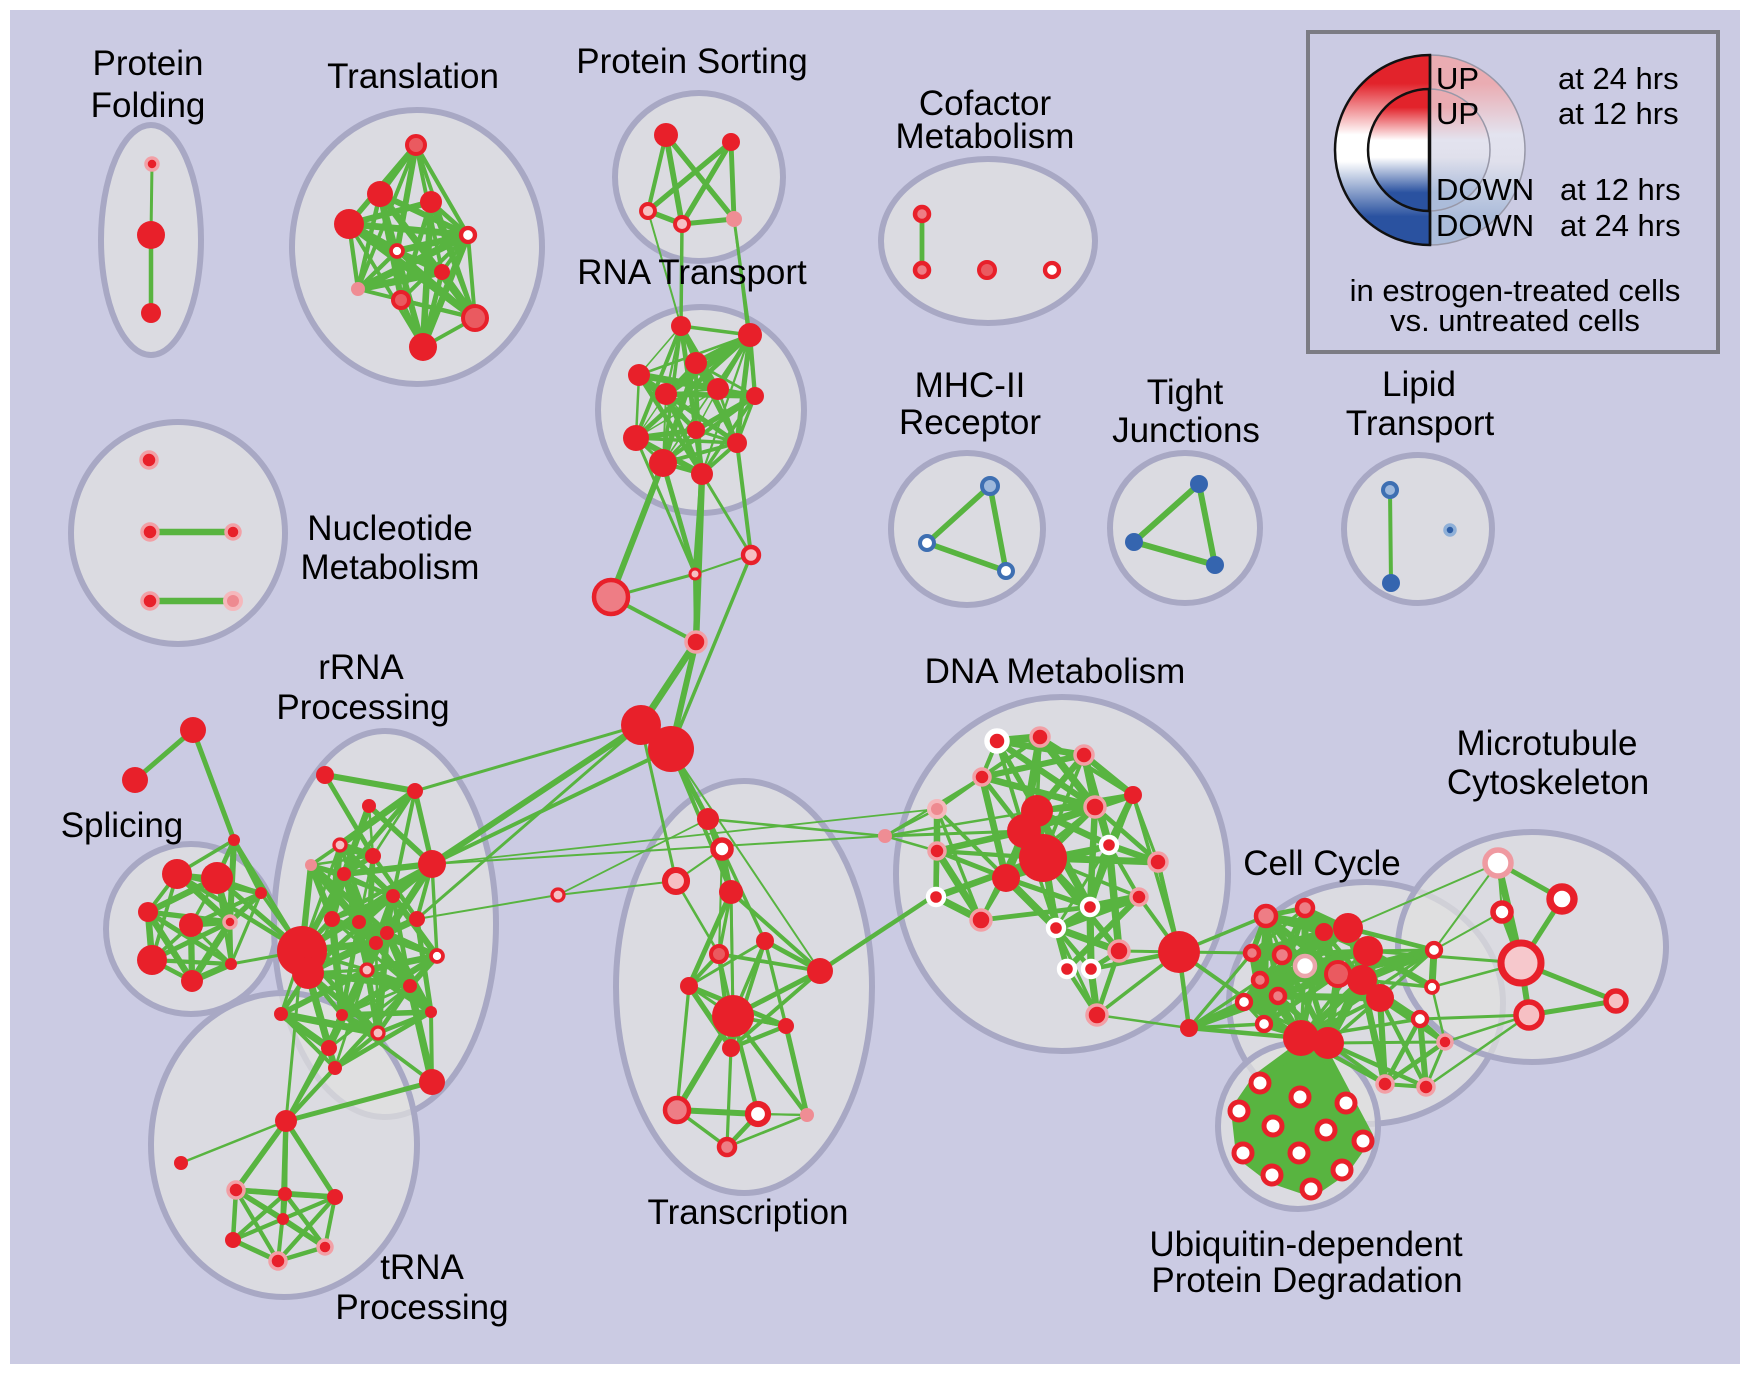 Image resolution: width=1750 pixels, height=1376 pixels. I want to click on svg-text: Transcription, so click(748, 1212).